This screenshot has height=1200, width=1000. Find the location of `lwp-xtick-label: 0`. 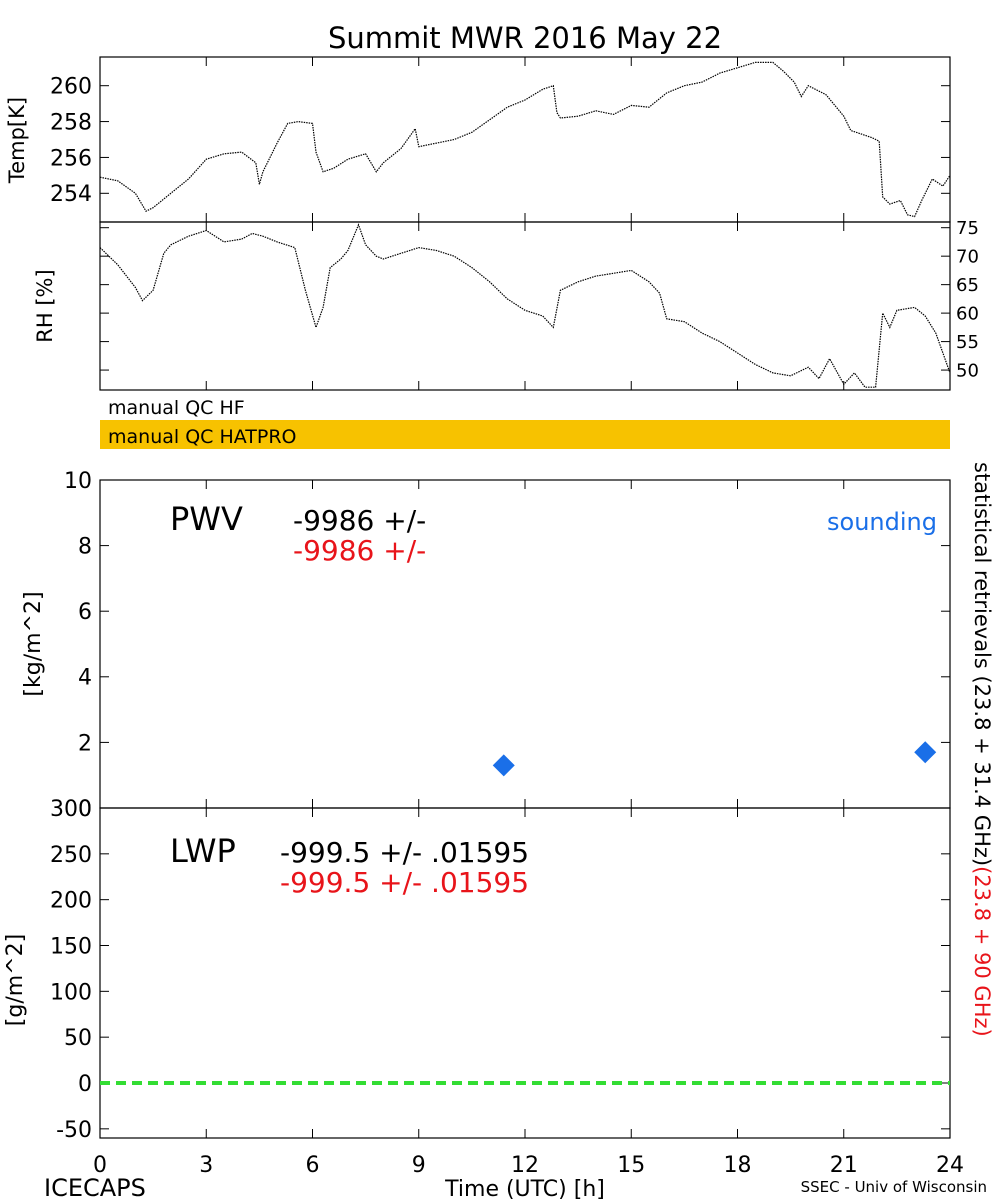

lwp-xtick-label: 0 is located at coordinates (100, 1165).